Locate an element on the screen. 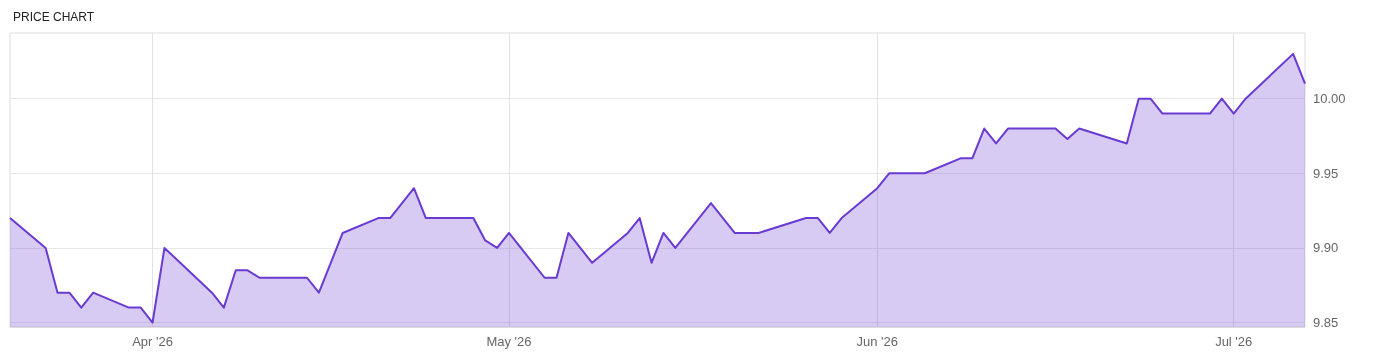 This screenshot has width=1400, height=357. y-tick-label: 9.85 is located at coordinates (1326, 323).